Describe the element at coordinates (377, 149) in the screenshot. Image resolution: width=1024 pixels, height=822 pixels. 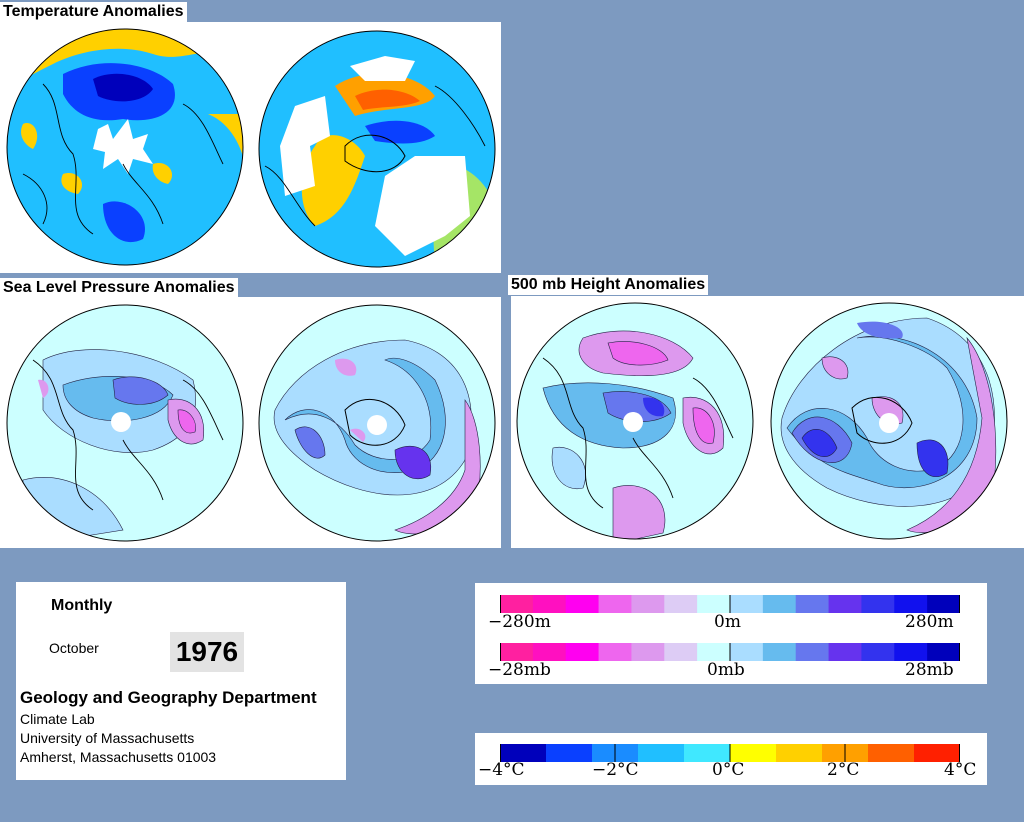
I see `temp-south-map` at that location.